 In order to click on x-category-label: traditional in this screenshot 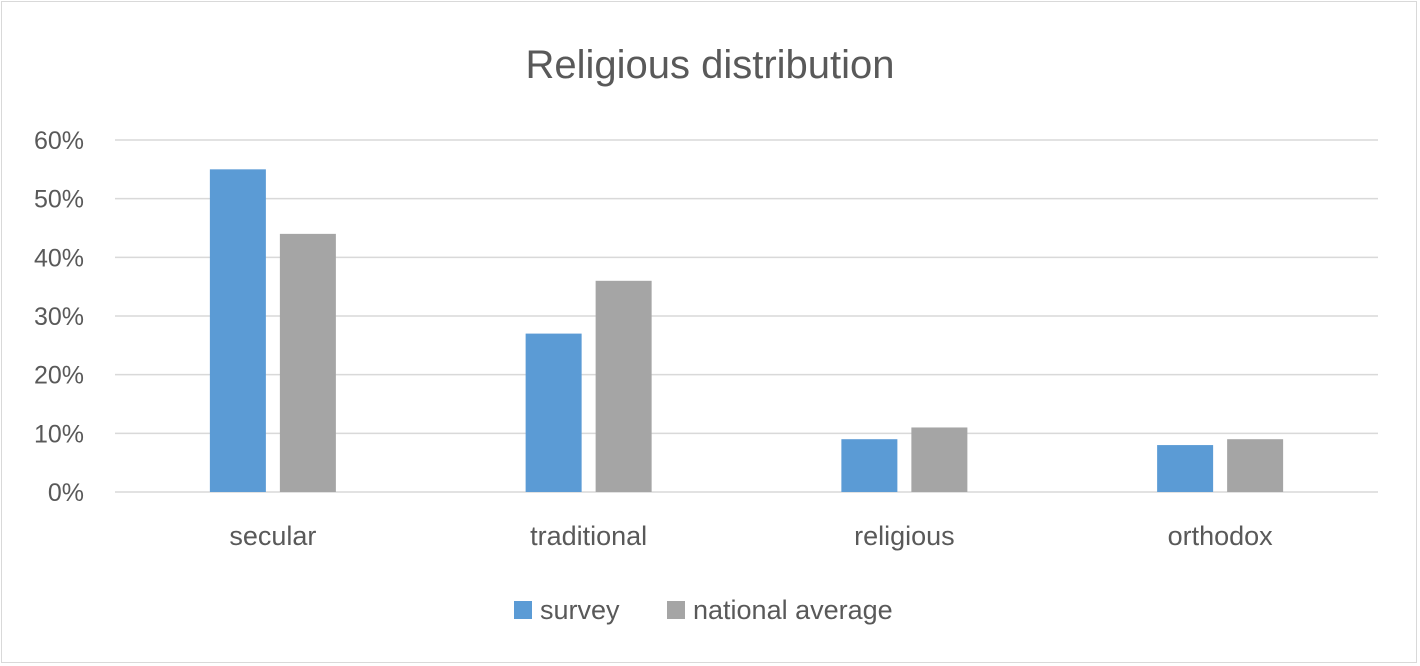, I will do `click(588, 536)`.